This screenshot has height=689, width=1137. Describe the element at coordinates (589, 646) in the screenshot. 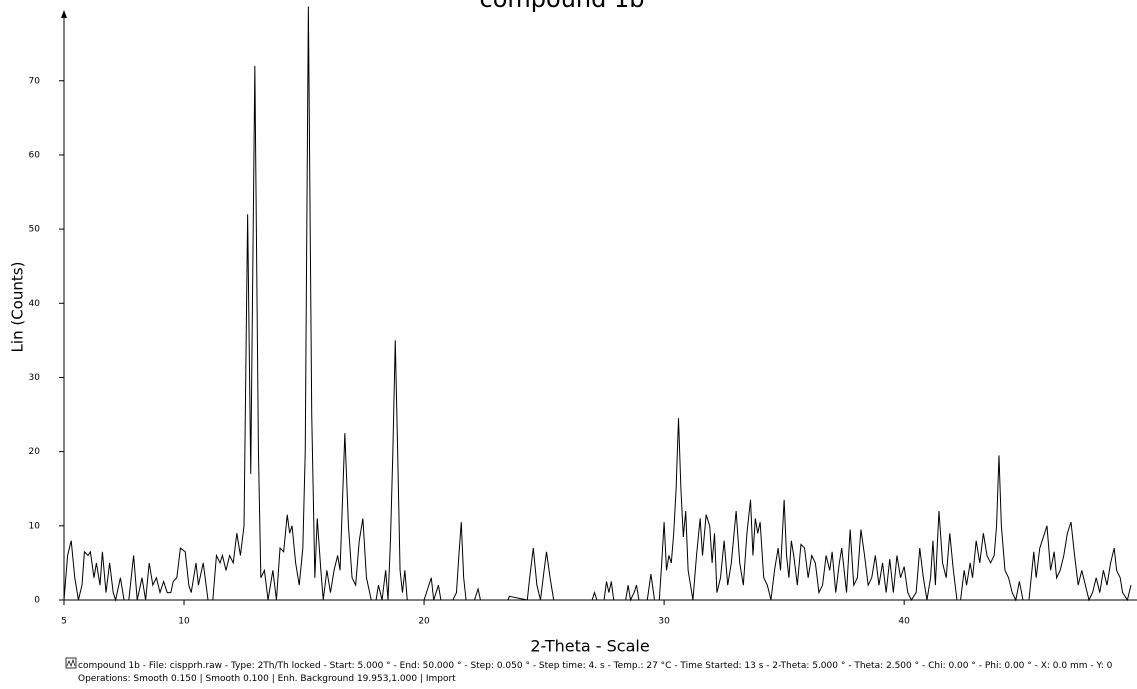

I see `x-axis-label: 2-Theta - Scale` at that location.